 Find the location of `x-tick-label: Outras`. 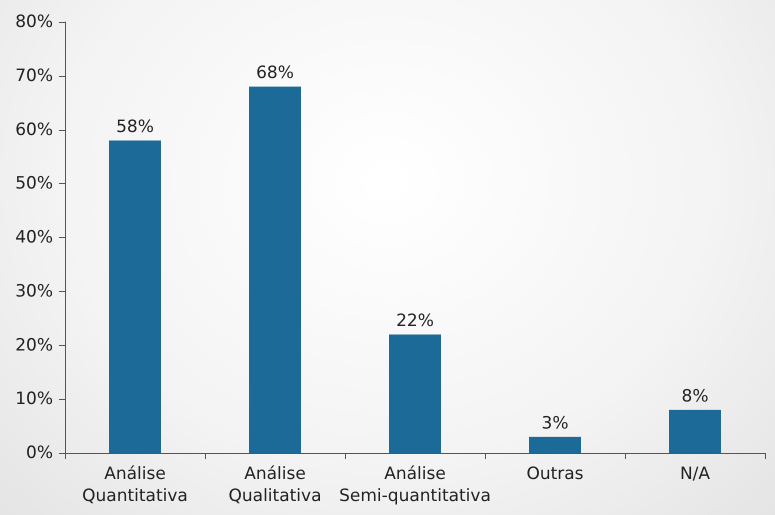

x-tick-label: Outras is located at coordinates (555, 474).